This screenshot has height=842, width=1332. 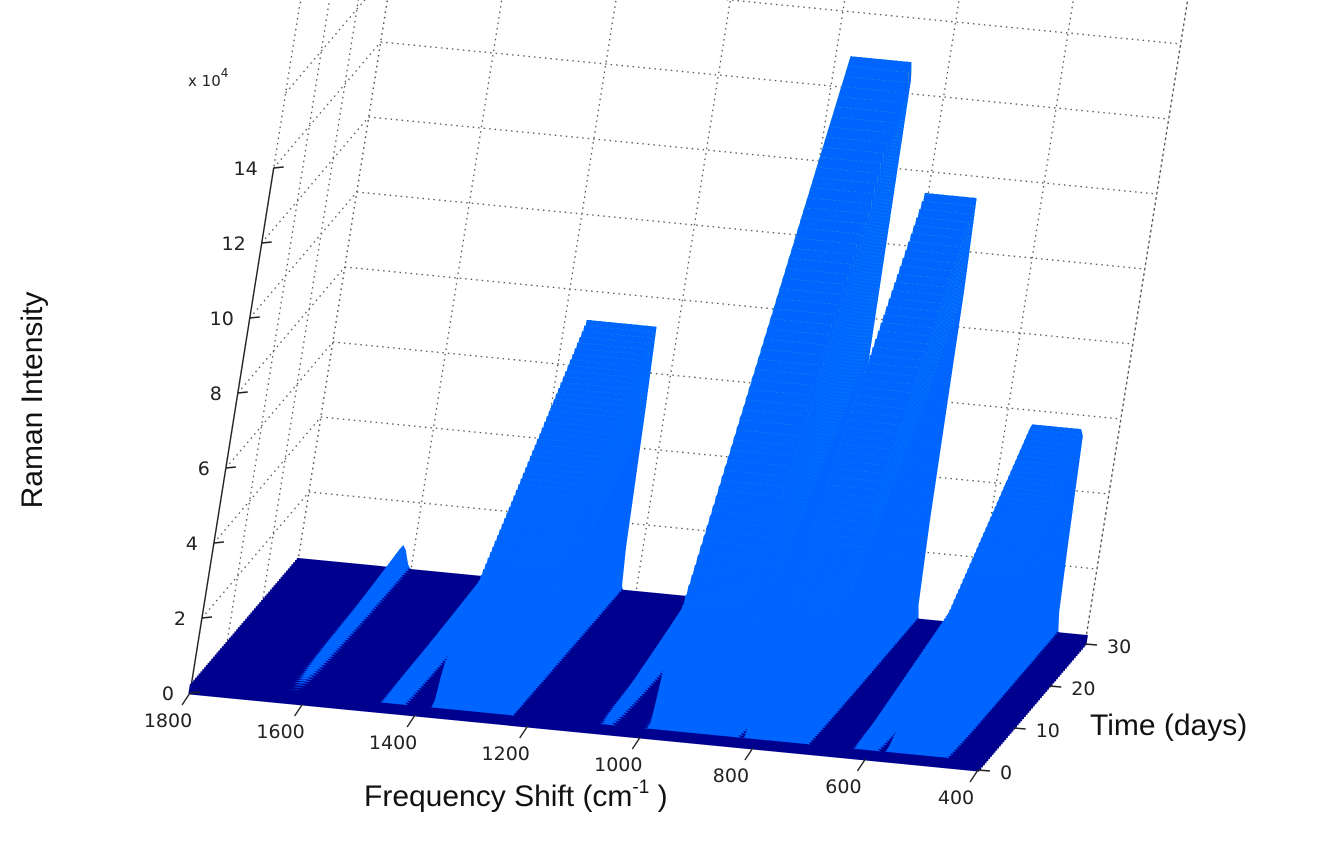 I want to click on y-axis-title: Time (days), so click(x=1168, y=725).